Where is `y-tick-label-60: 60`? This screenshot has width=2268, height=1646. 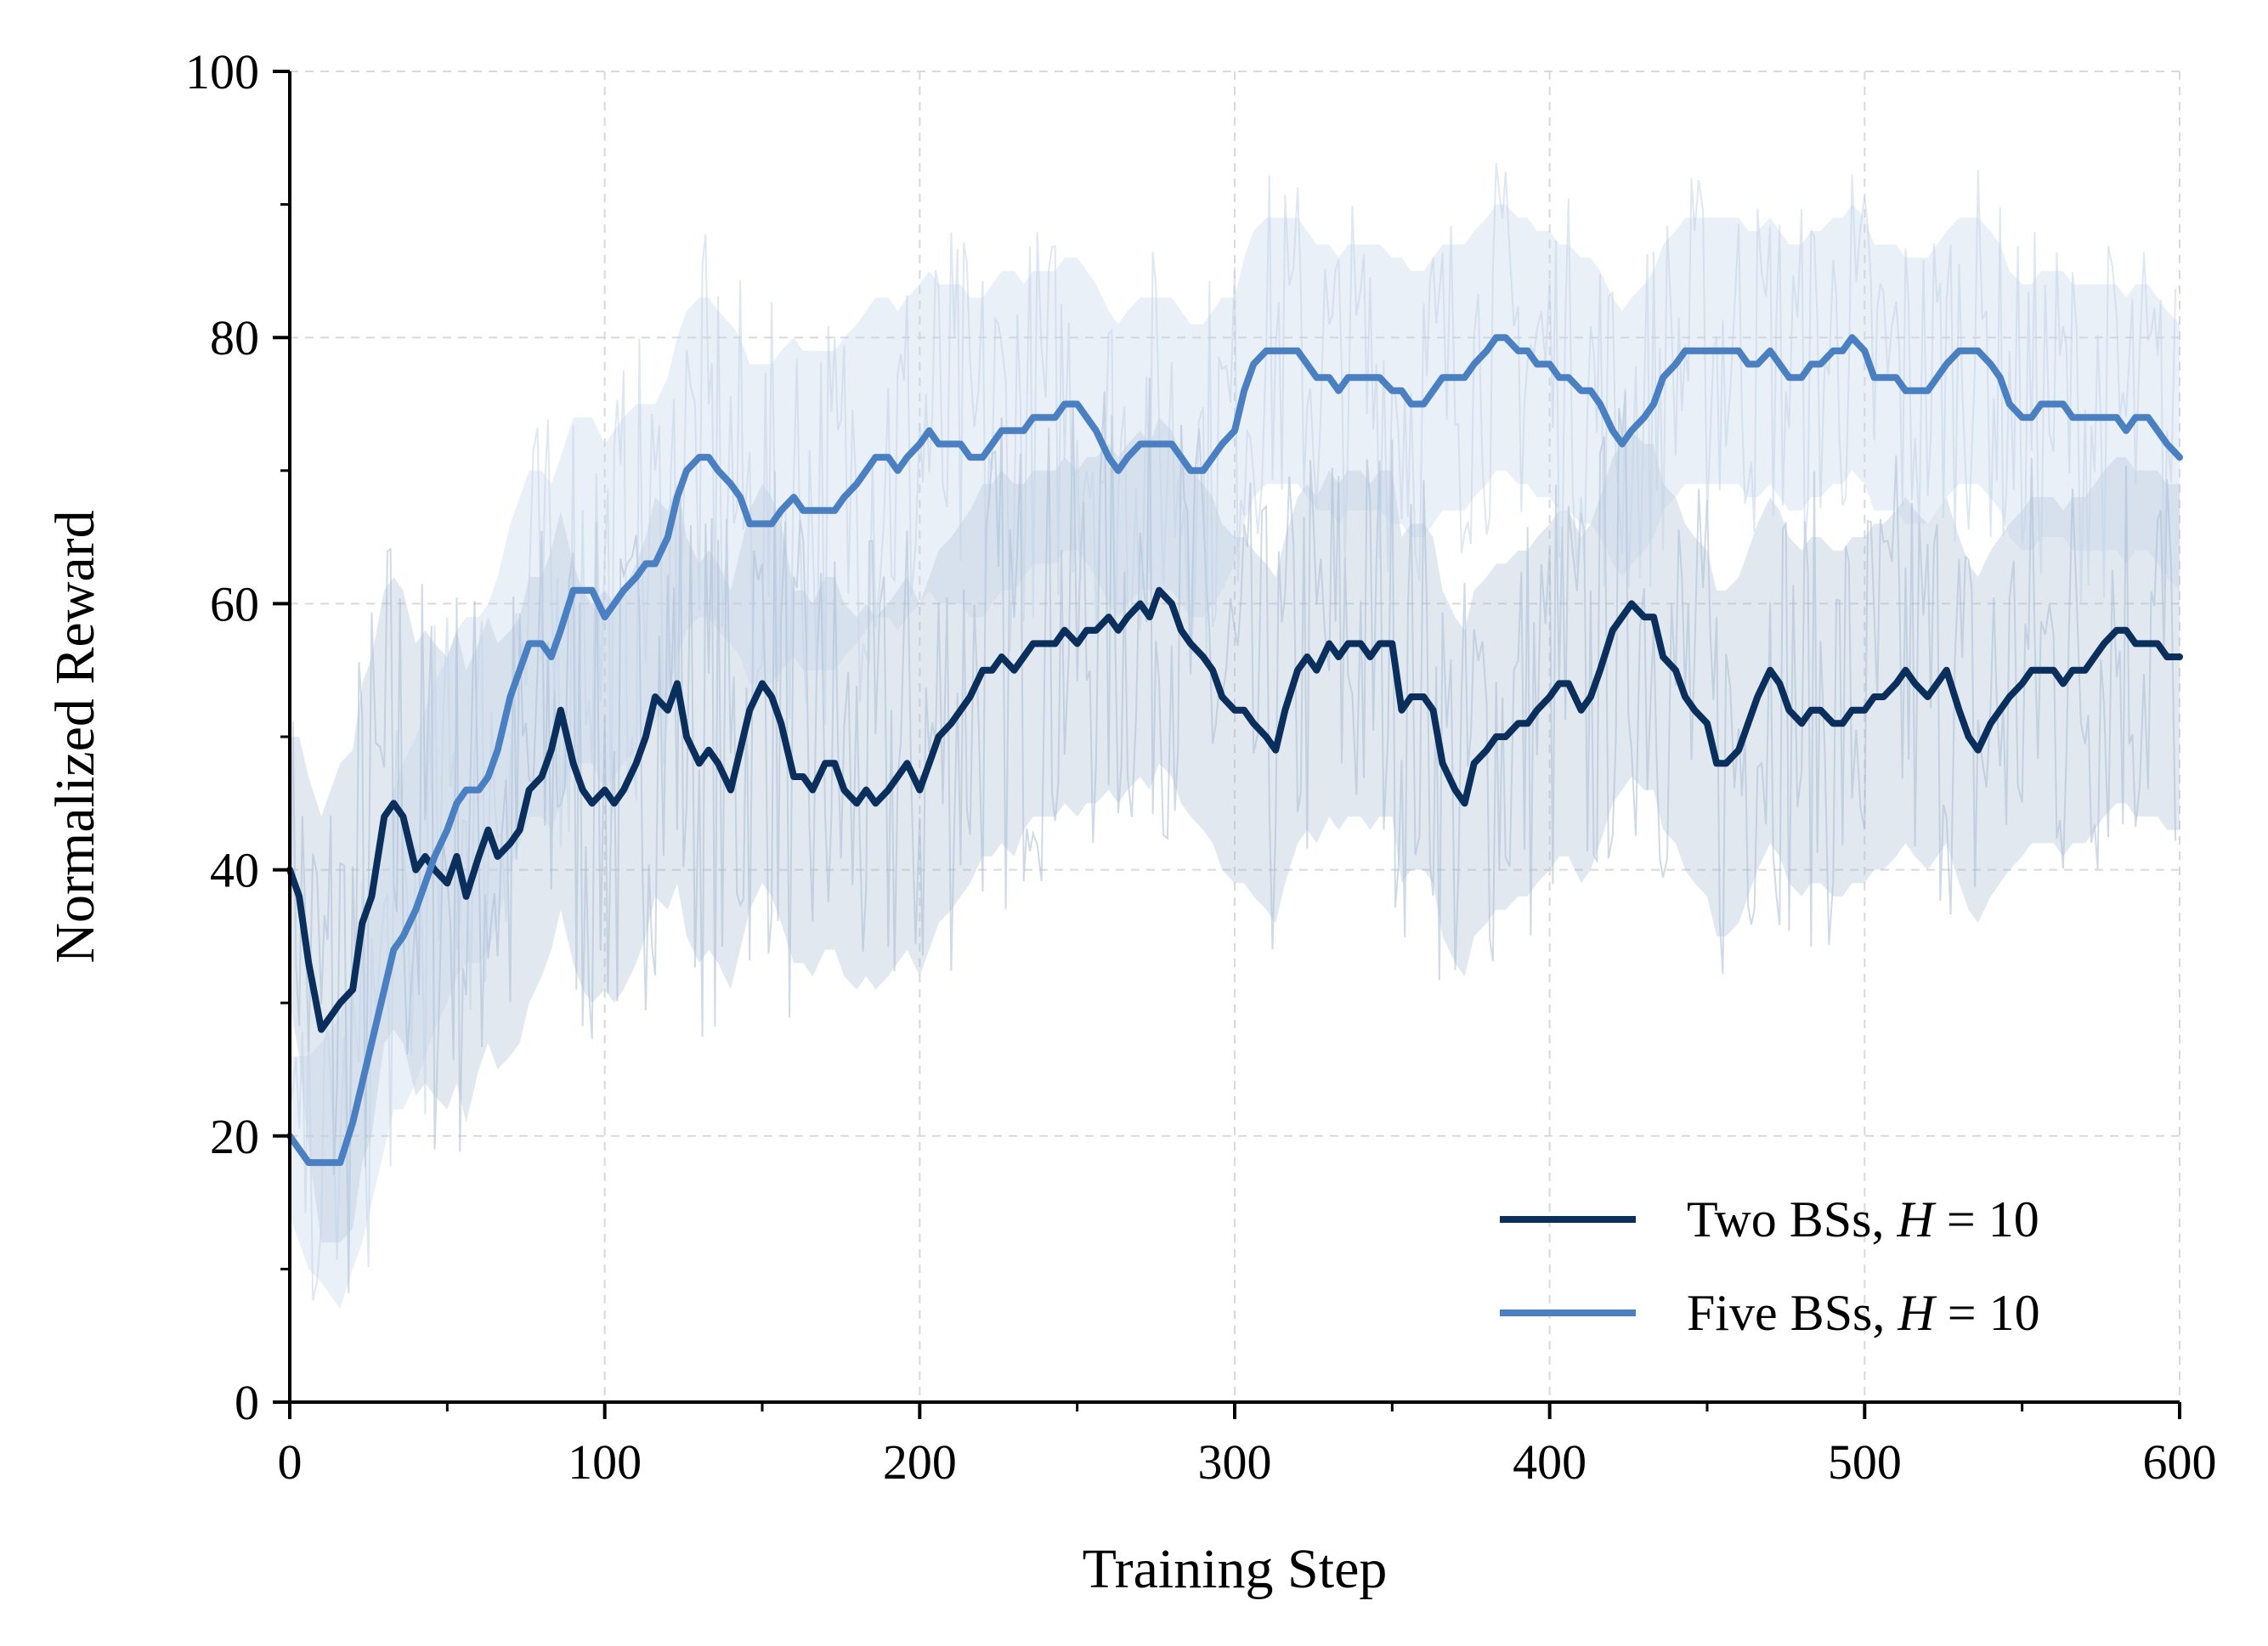
y-tick-label-60: 60 is located at coordinates (234, 604).